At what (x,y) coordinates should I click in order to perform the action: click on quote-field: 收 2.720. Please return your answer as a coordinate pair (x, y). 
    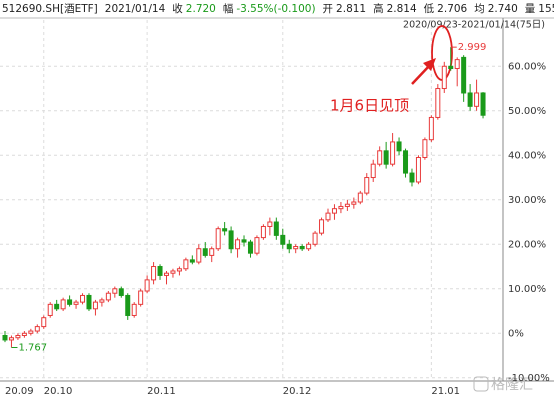
    Looking at the image, I should click on (194, 9).